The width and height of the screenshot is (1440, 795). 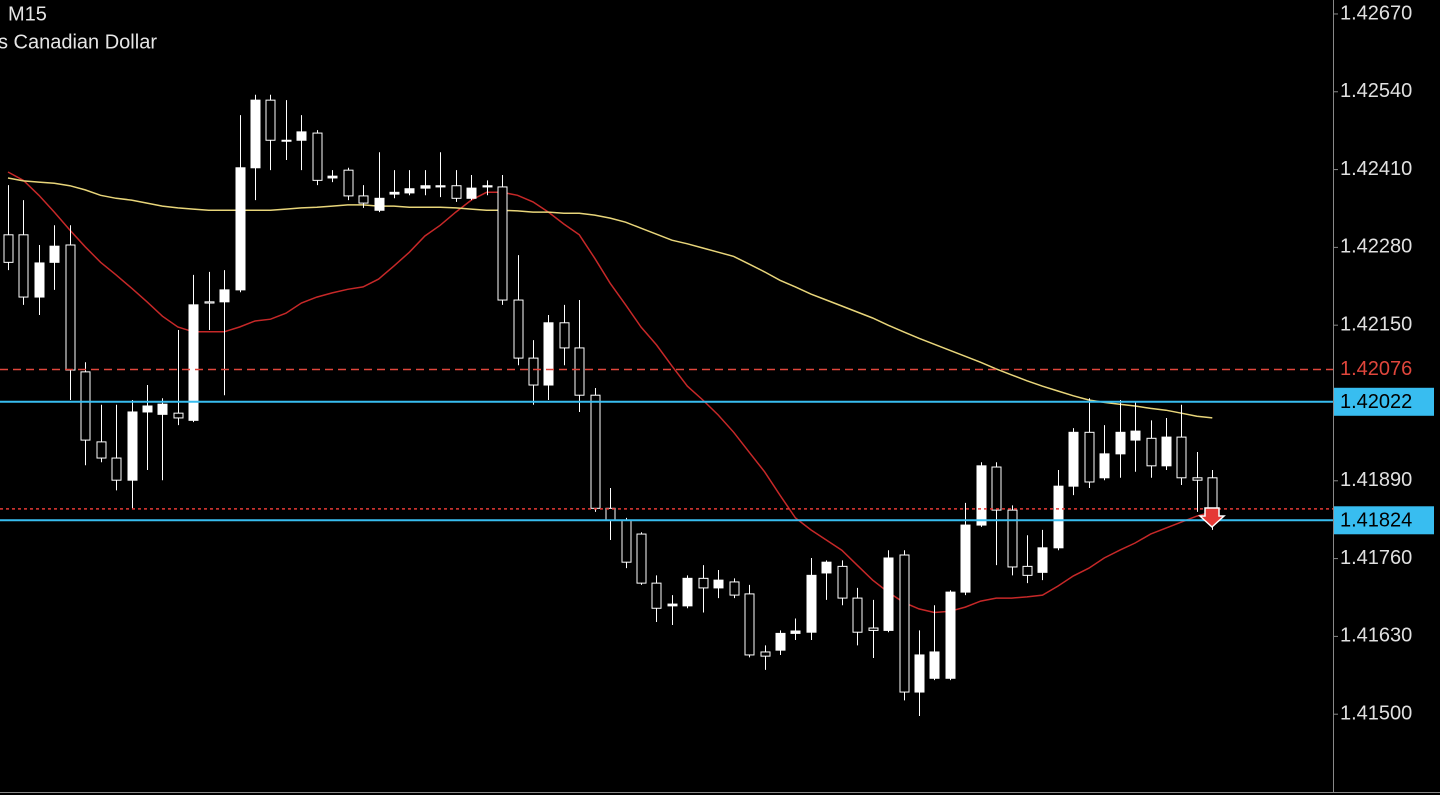 I want to click on y-tick-label: 1.41500, so click(x=1376, y=713).